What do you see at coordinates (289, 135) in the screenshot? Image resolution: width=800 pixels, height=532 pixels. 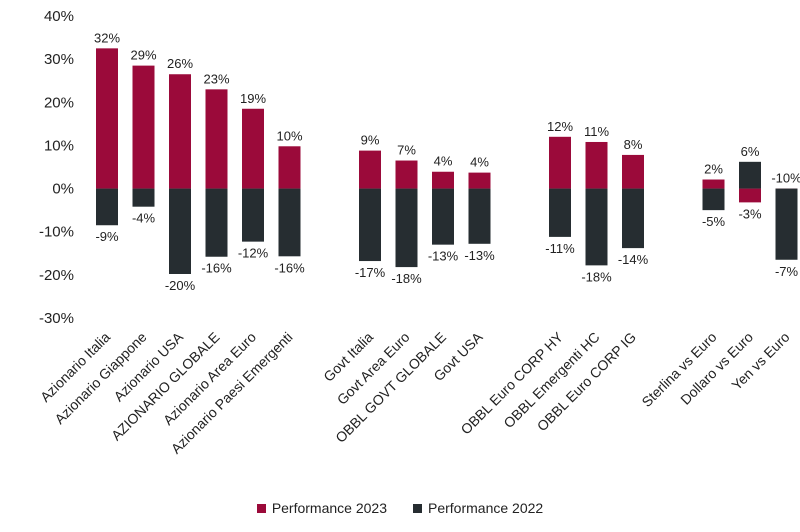 I see `data-label-2023: 10%` at bounding box center [289, 135].